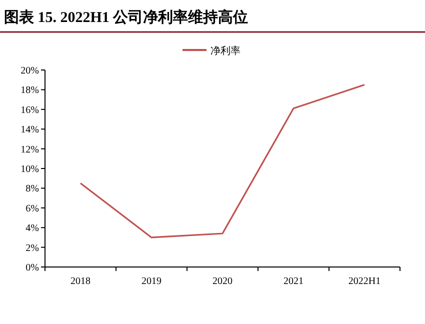  What do you see at coordinates (32, 248) in the screenshot?
I see `y-tick-label: 2%` at bounding box center [32, 248].